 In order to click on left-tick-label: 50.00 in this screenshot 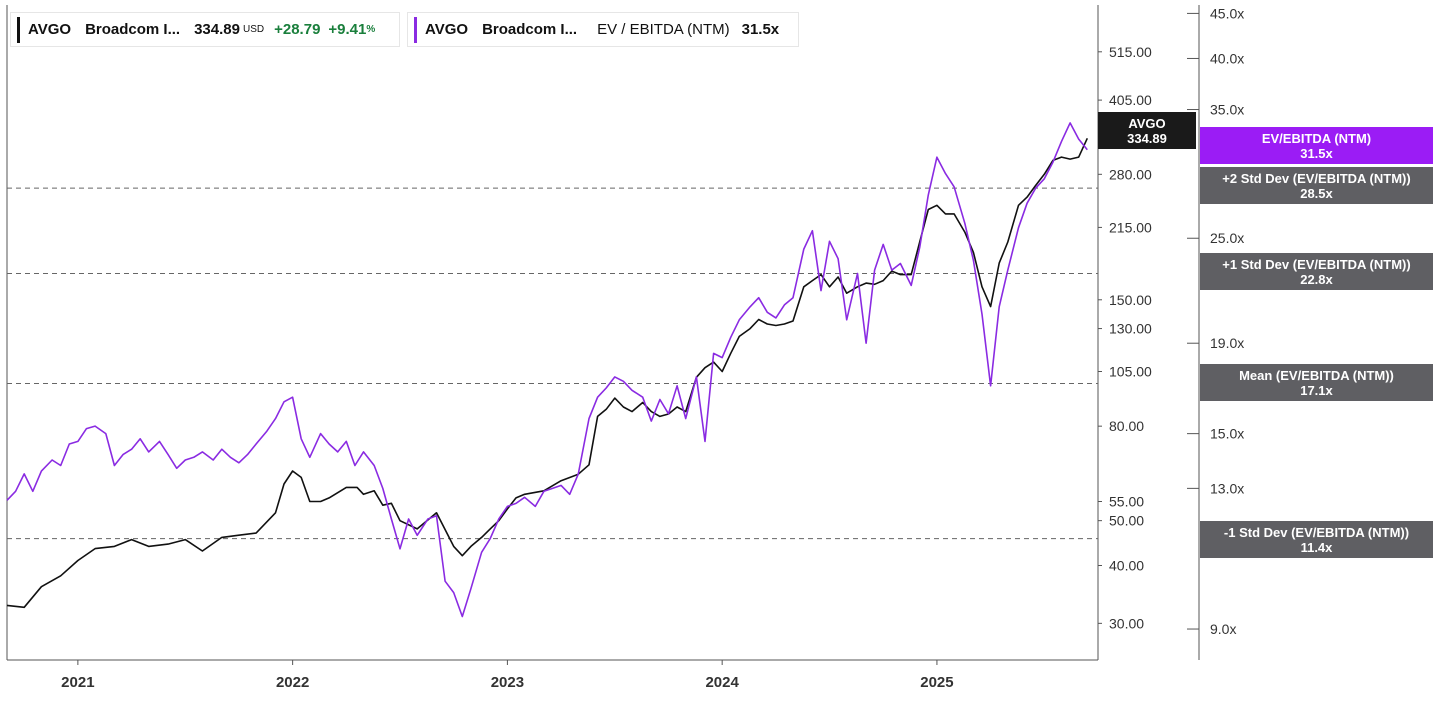, I will do `click(1126, 521)`.